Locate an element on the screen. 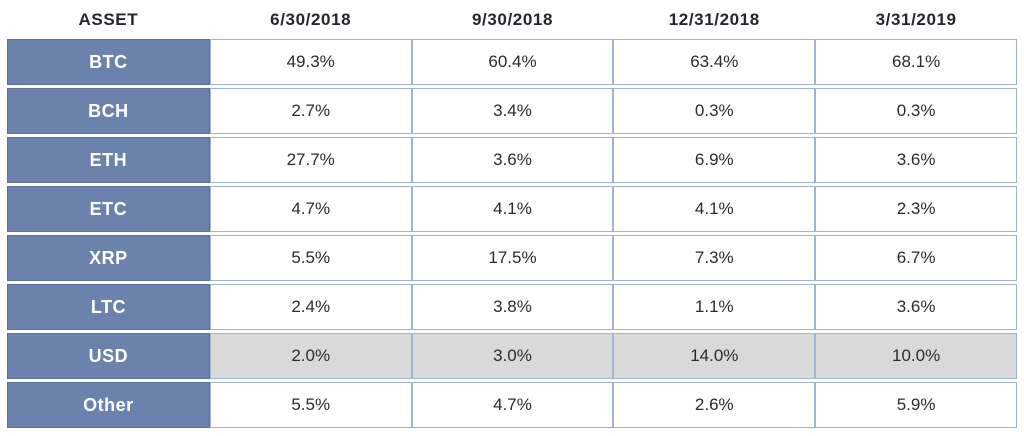 This screenshot has height=436, width=1024. table-row: USD 2.0% 3.0% 14.0% 10.0% is located at coordinates (512, 356).